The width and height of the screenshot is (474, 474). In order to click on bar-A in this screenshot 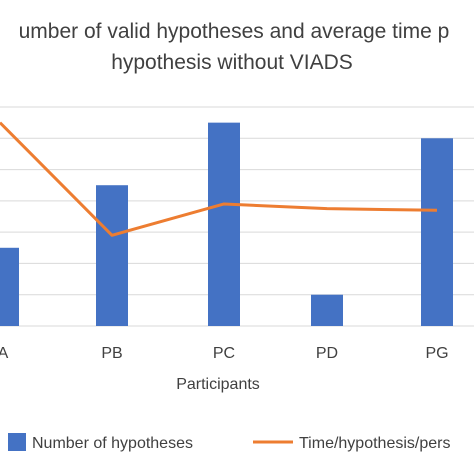, I will do `click(9, 286)`.